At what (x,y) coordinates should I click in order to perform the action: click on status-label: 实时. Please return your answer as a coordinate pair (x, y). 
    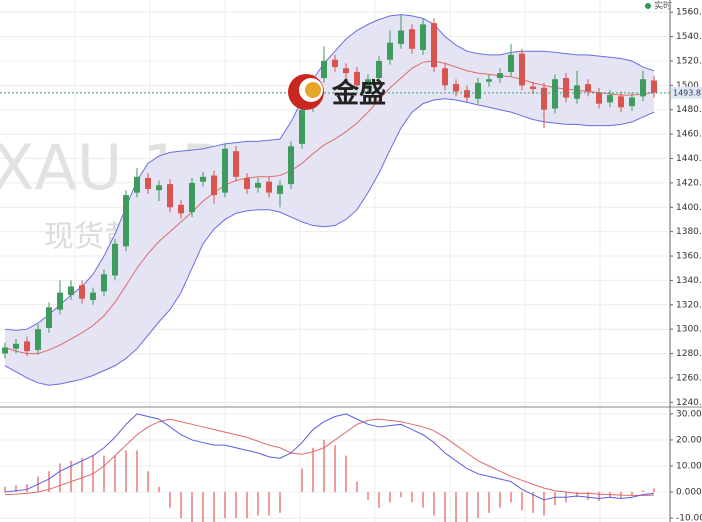
    Looking at the image, I should click on (663, 6).